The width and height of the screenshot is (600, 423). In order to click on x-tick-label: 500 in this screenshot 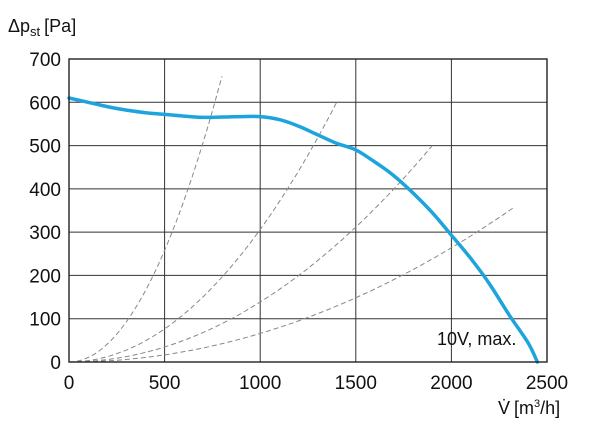, I will do `click(165, 383)`.